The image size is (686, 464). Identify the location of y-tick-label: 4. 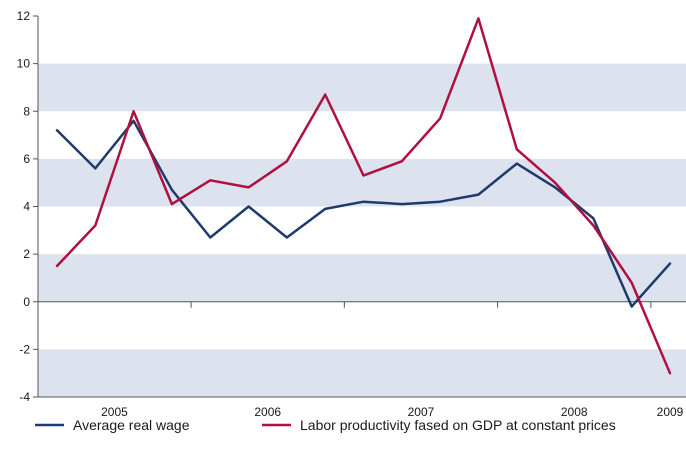
(26, 207).